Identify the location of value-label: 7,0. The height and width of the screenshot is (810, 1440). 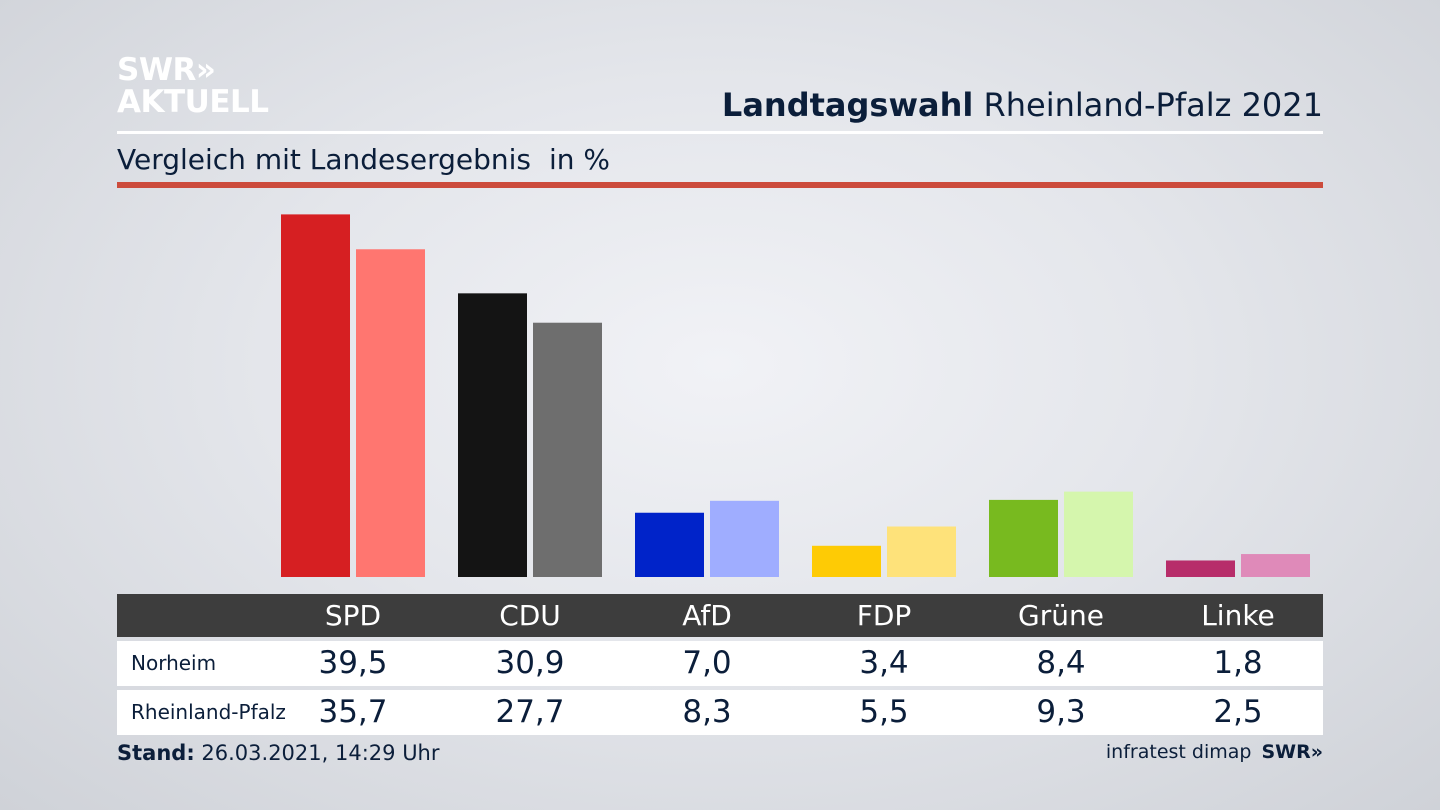
(707, 663).